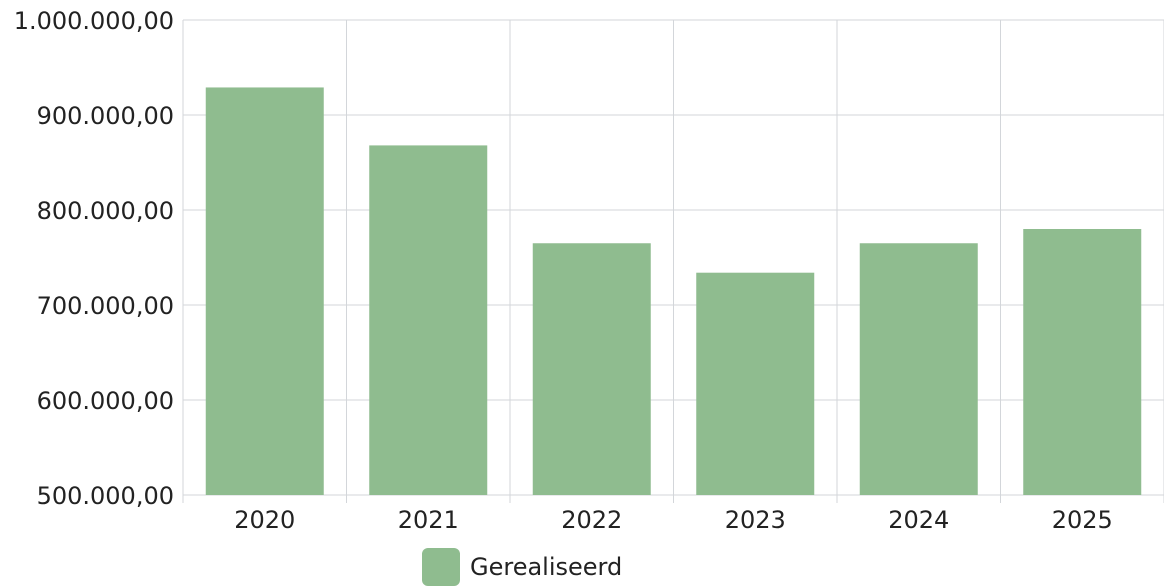  What do you see at coordinates (591, 520) in the screenshot?
I see `x-tick-label: 2022` at bounding box center [591, 520].